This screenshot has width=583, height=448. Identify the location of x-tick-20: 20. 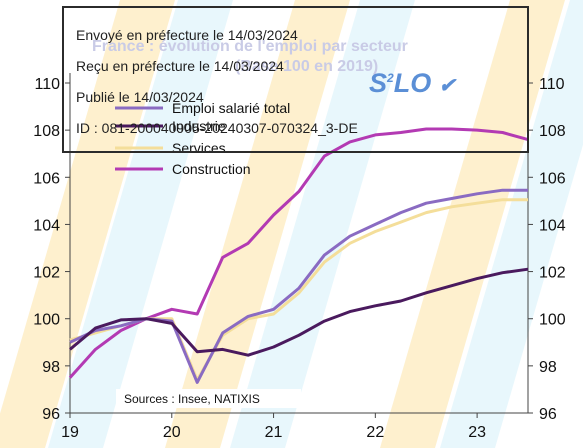
(172, 432).